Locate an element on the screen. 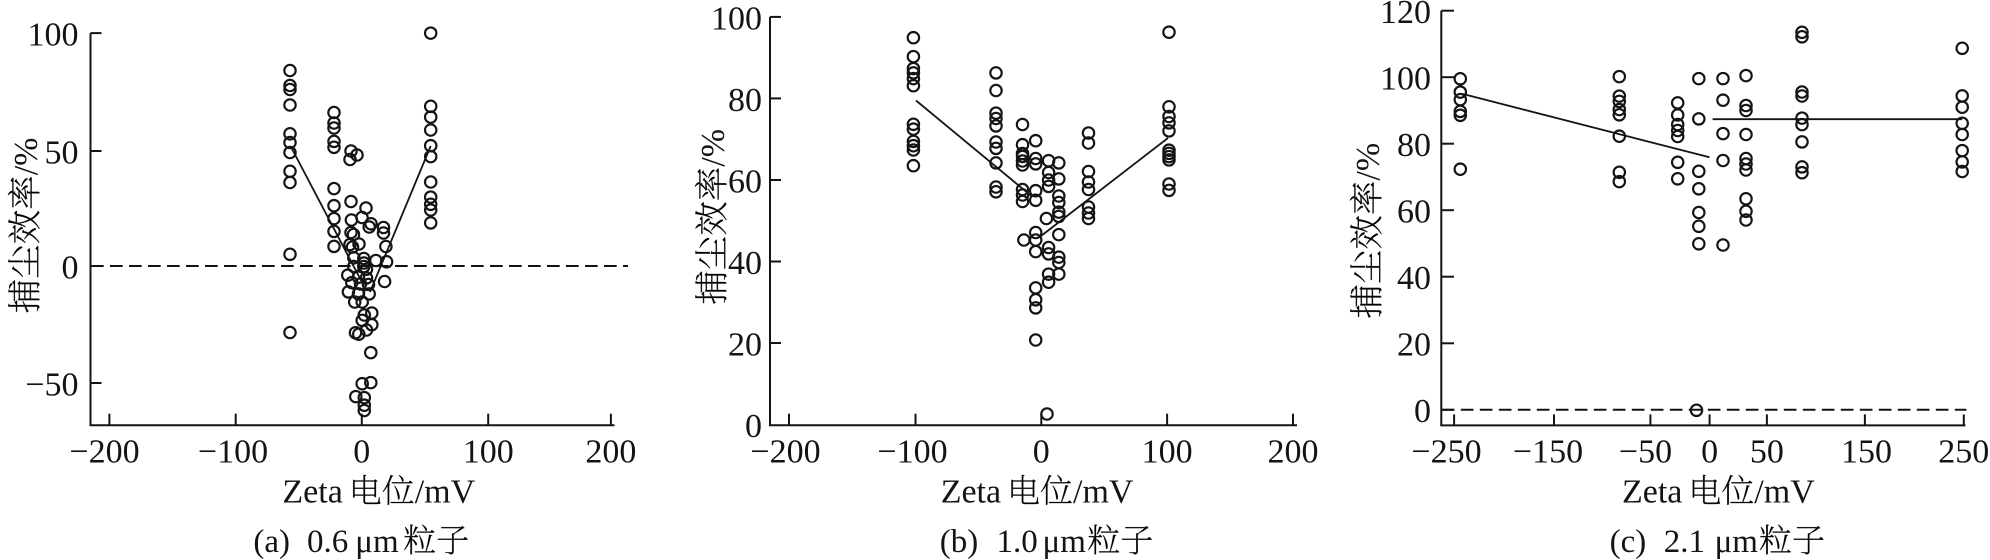 The image size is (1990, 560). svg-text: 120 is located at coordinates (1405, 15).